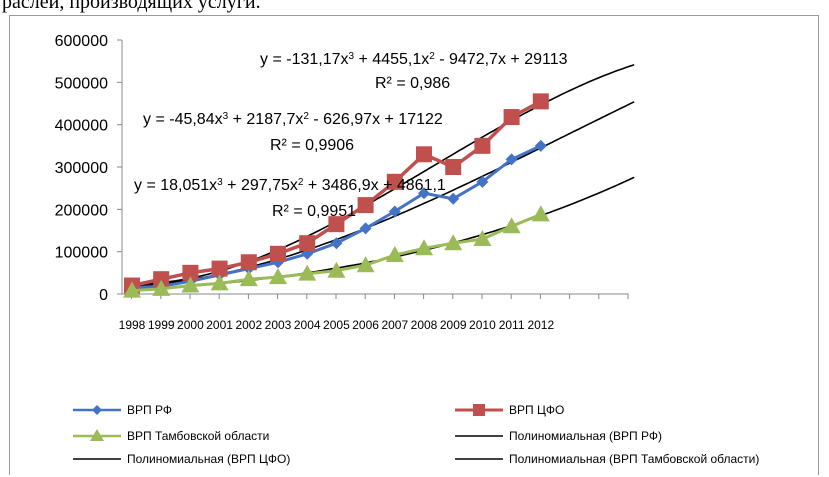 The height and width of the screenshot is (477, 829). What do you see at coordinates (482, 325) in the screenshot?
I see `x-tick-label: 2010` at bounding box center [482, 325].